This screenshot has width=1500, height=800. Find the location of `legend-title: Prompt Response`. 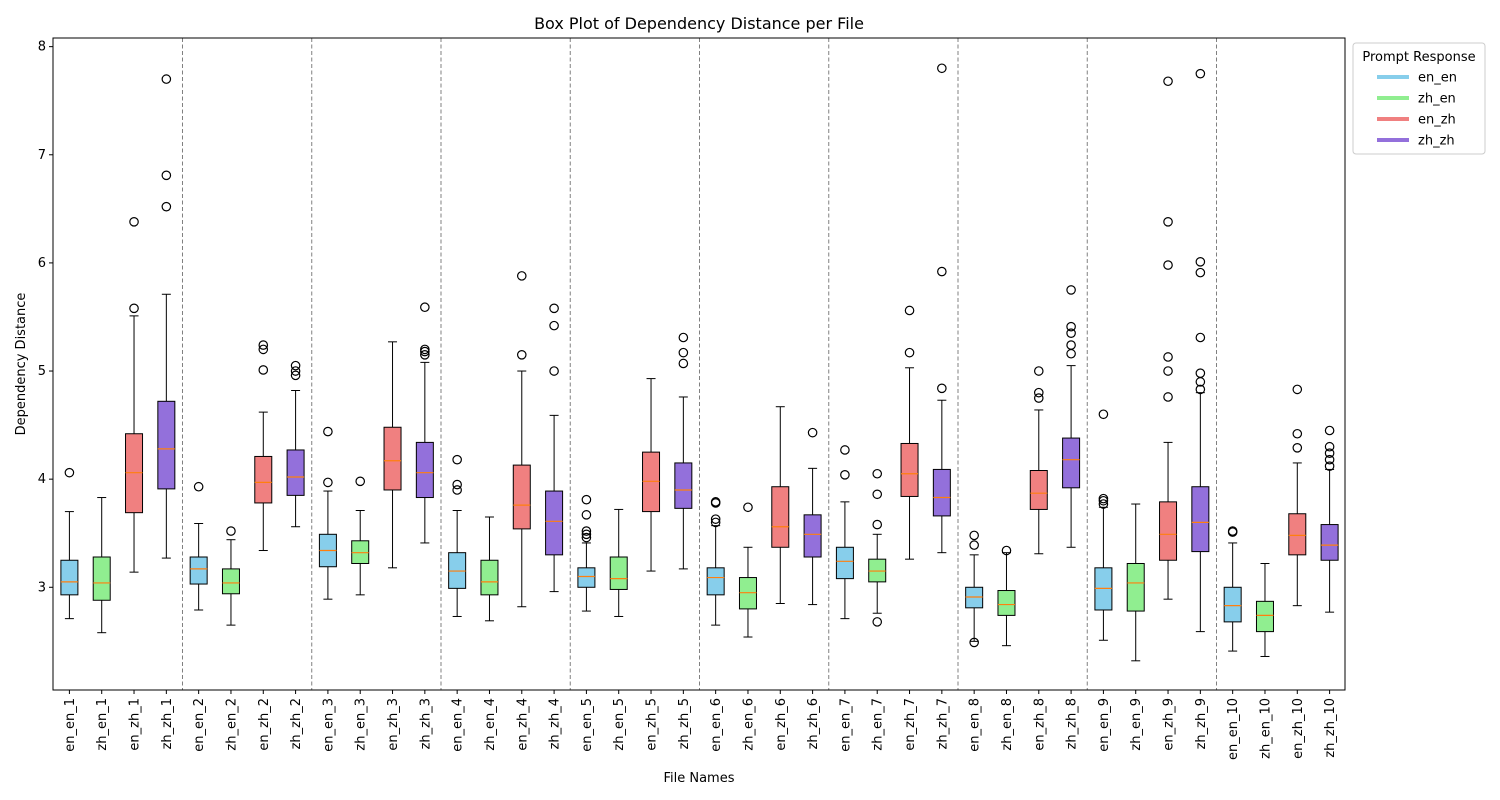

legend-title: Prompt Response is located at coordinates (1418, 57).